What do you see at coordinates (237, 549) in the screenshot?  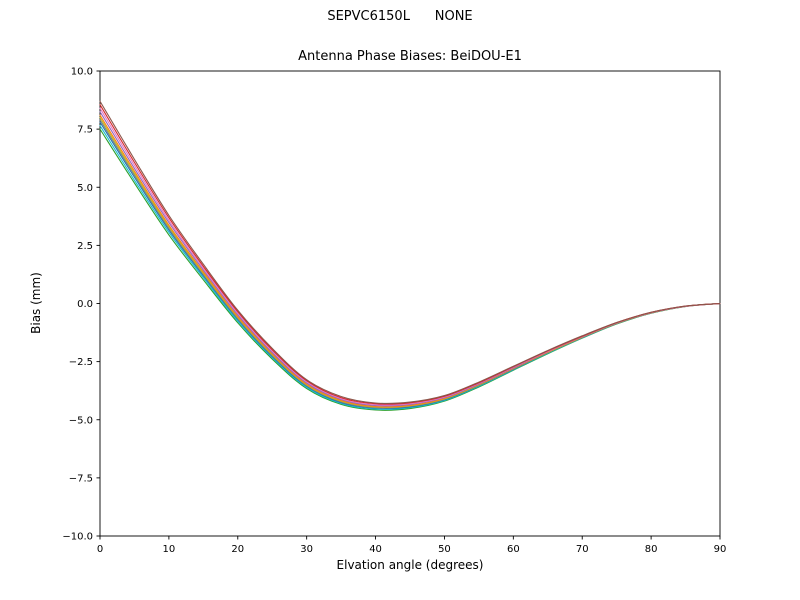 I see `x-tick-label: 20` at bounding box center [237, 549].